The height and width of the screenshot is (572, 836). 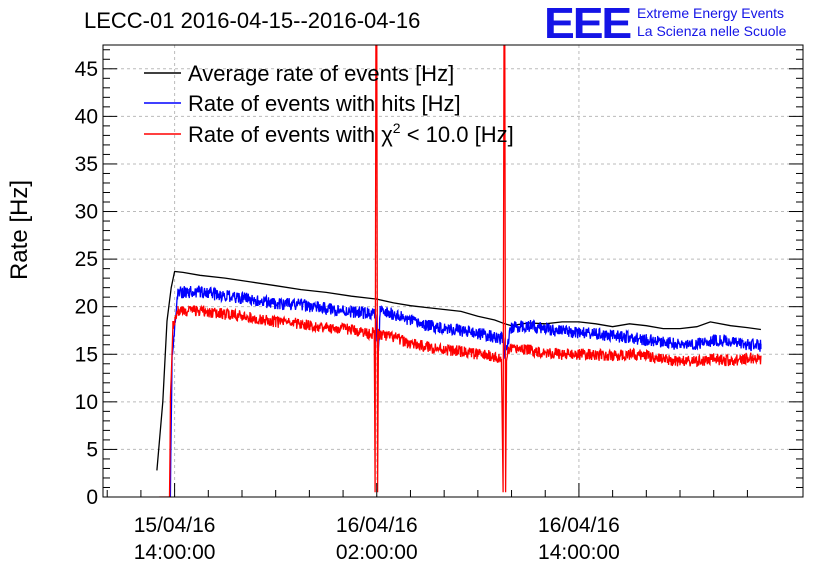 What do you see at coordinates (86, 354) in the screenshot?
I see `y-tick-label: 15` at bounding box center [86, 354].